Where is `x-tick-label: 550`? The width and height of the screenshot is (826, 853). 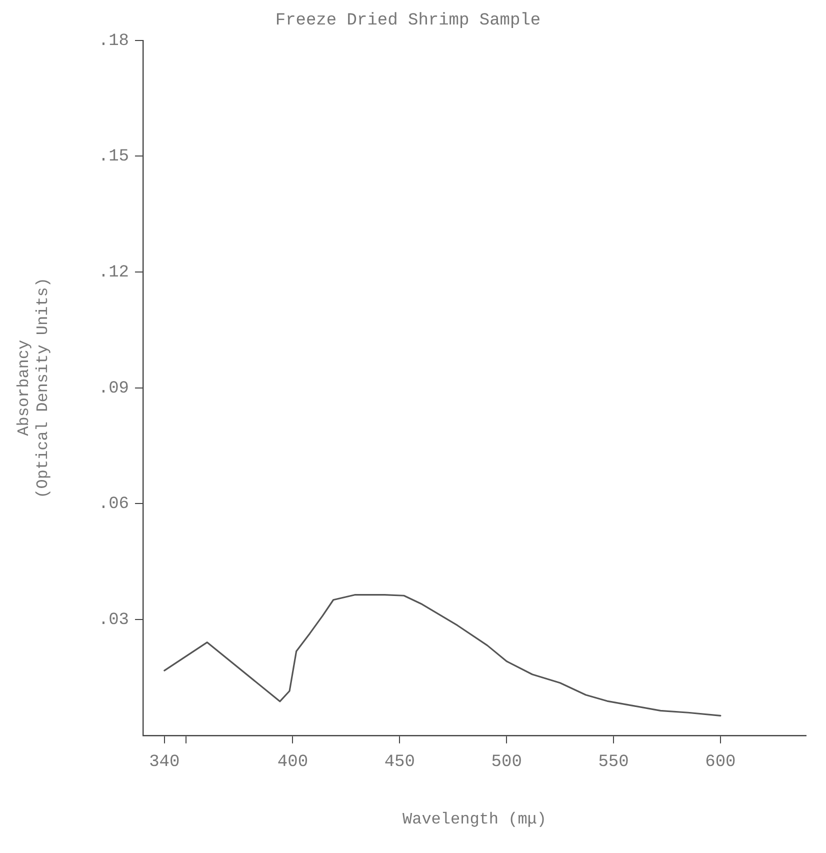 x-tick-label: 550 is located at coordinates (613, 762).